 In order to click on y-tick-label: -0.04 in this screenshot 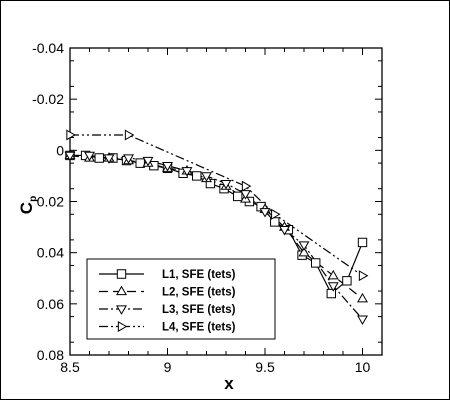, I will do `click(48, 48)`.